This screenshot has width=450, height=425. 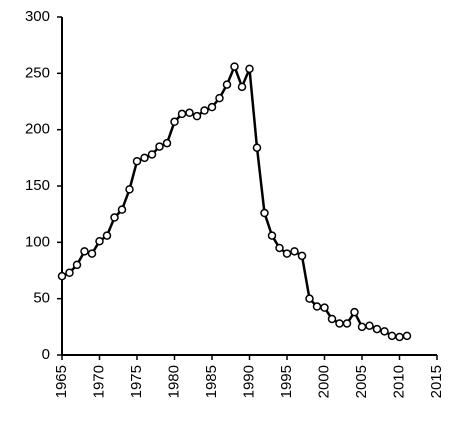 I want to click on x-tick-label: 2015, so click(x=436, y=381).